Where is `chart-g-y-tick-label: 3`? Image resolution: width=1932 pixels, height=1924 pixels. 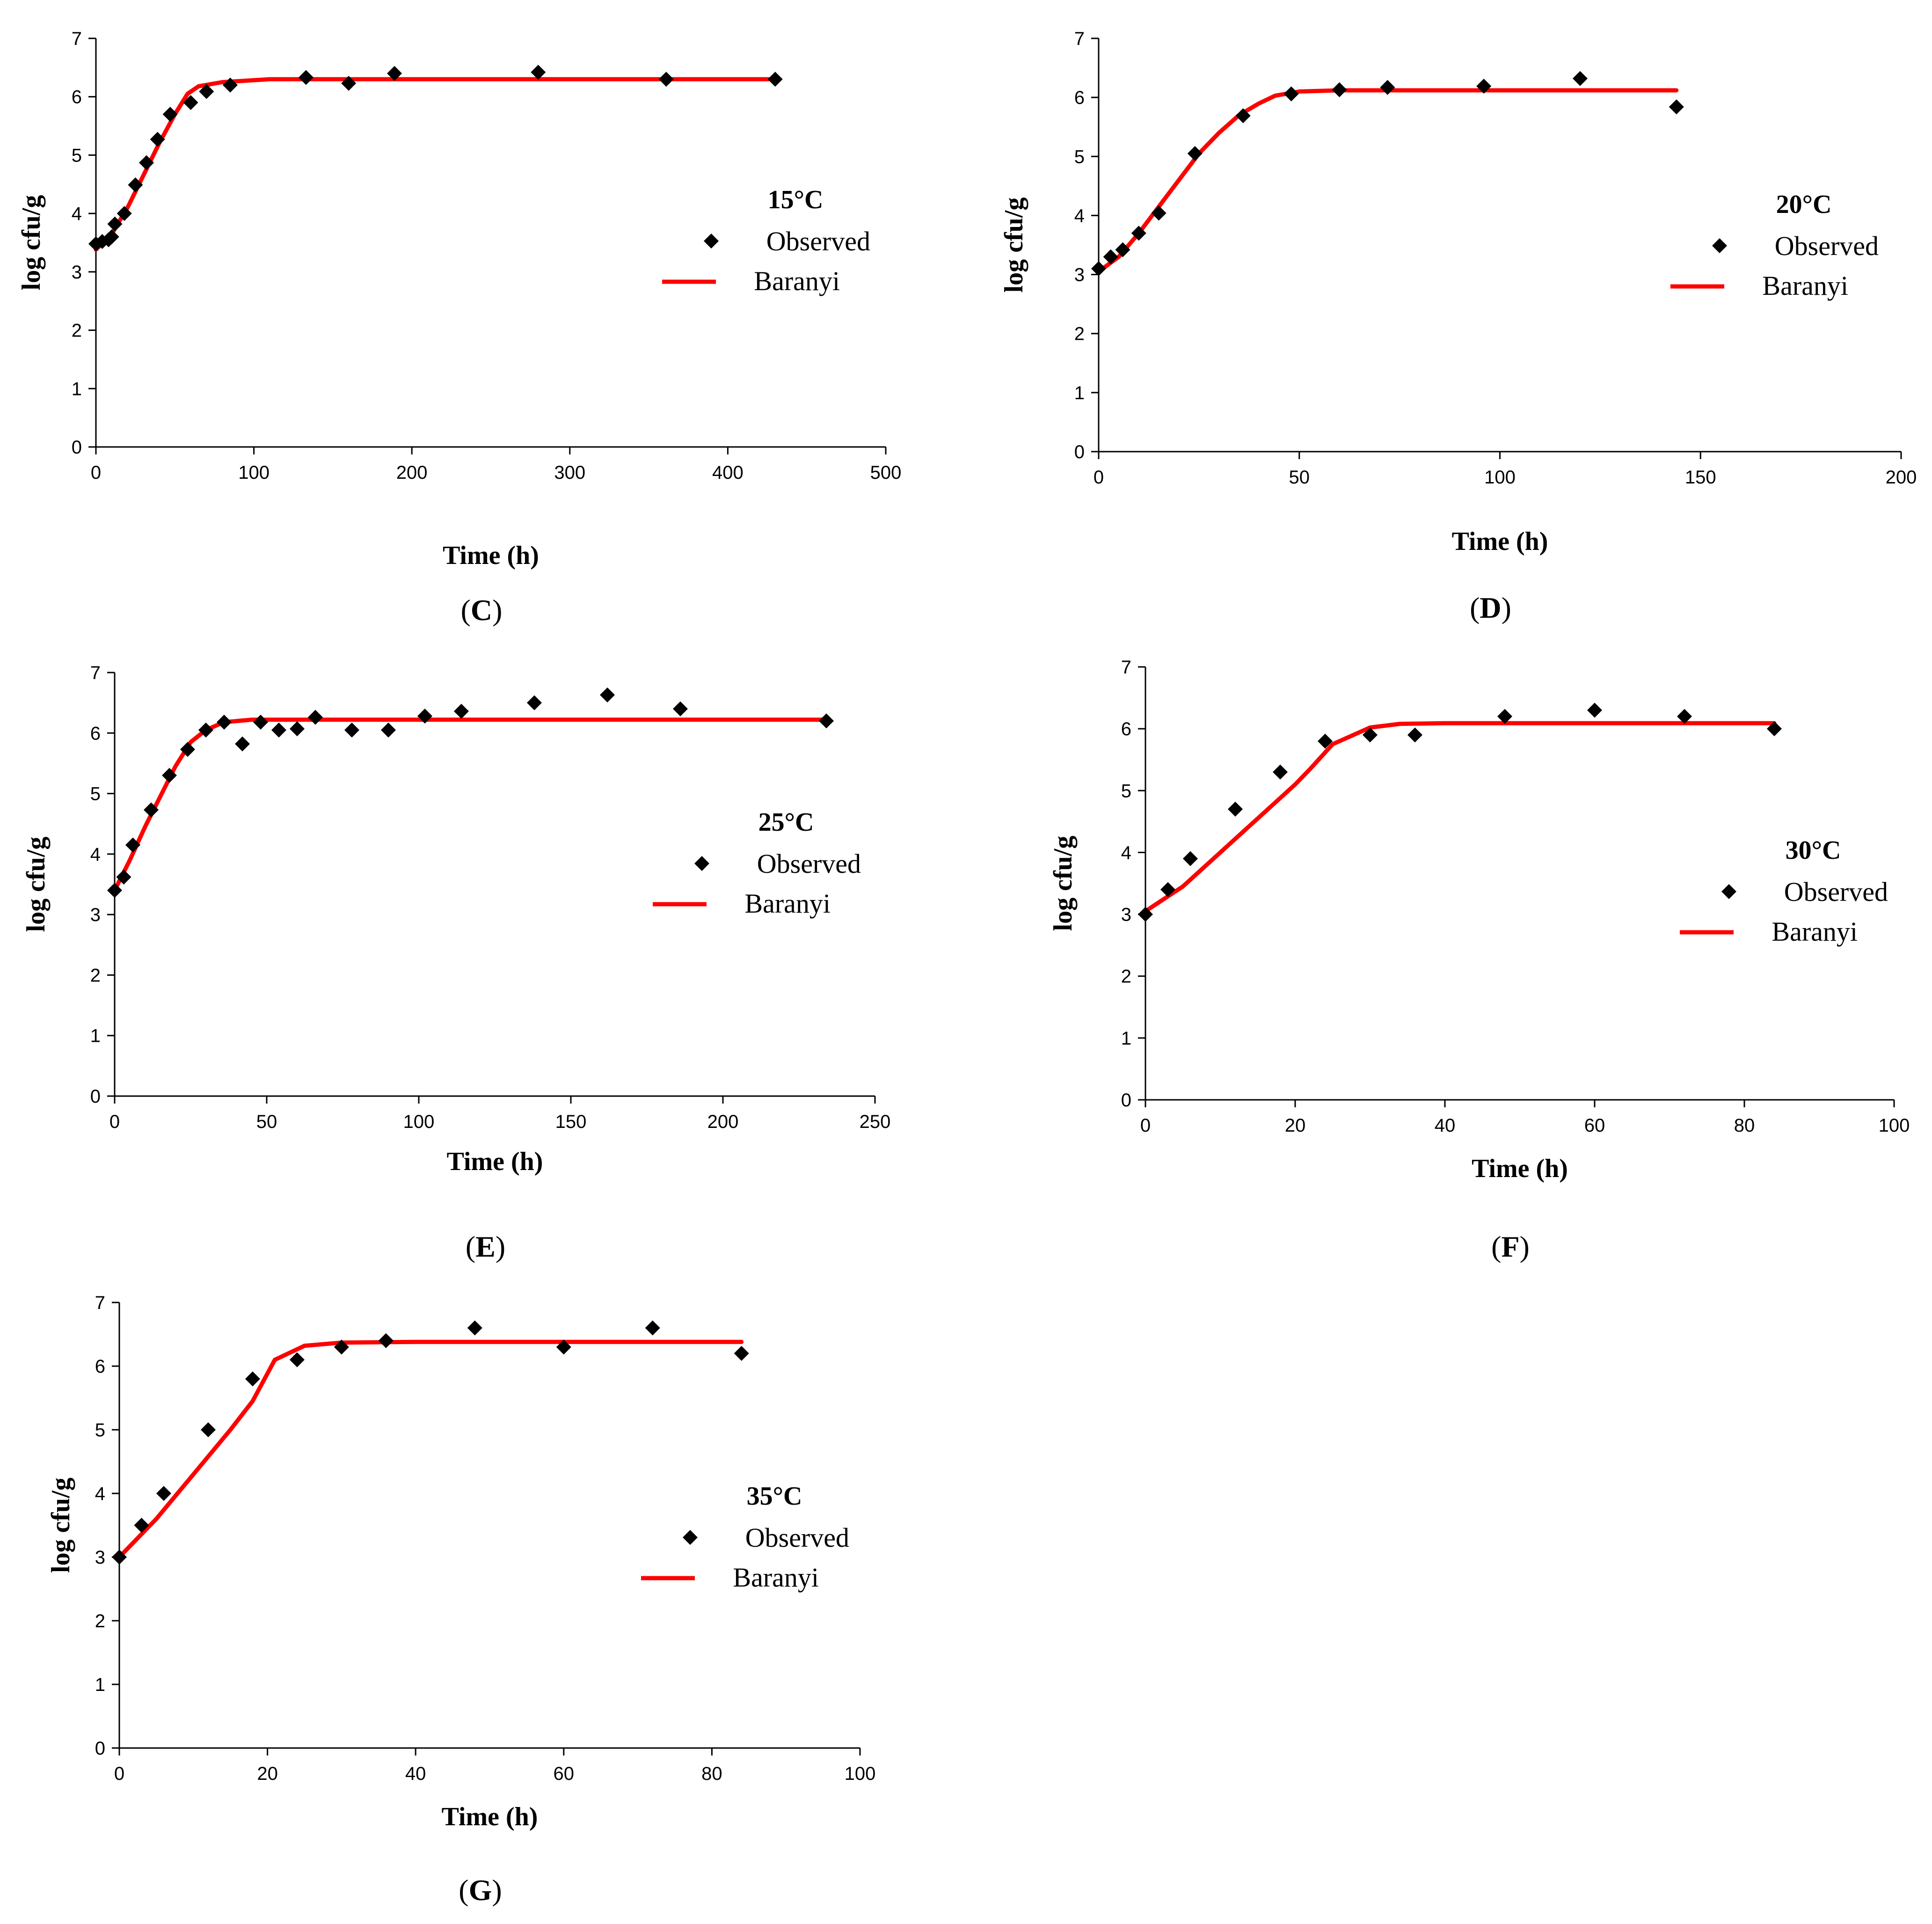 chart-g-y-tick-label: 3 is located at coordinates (100, 1557).